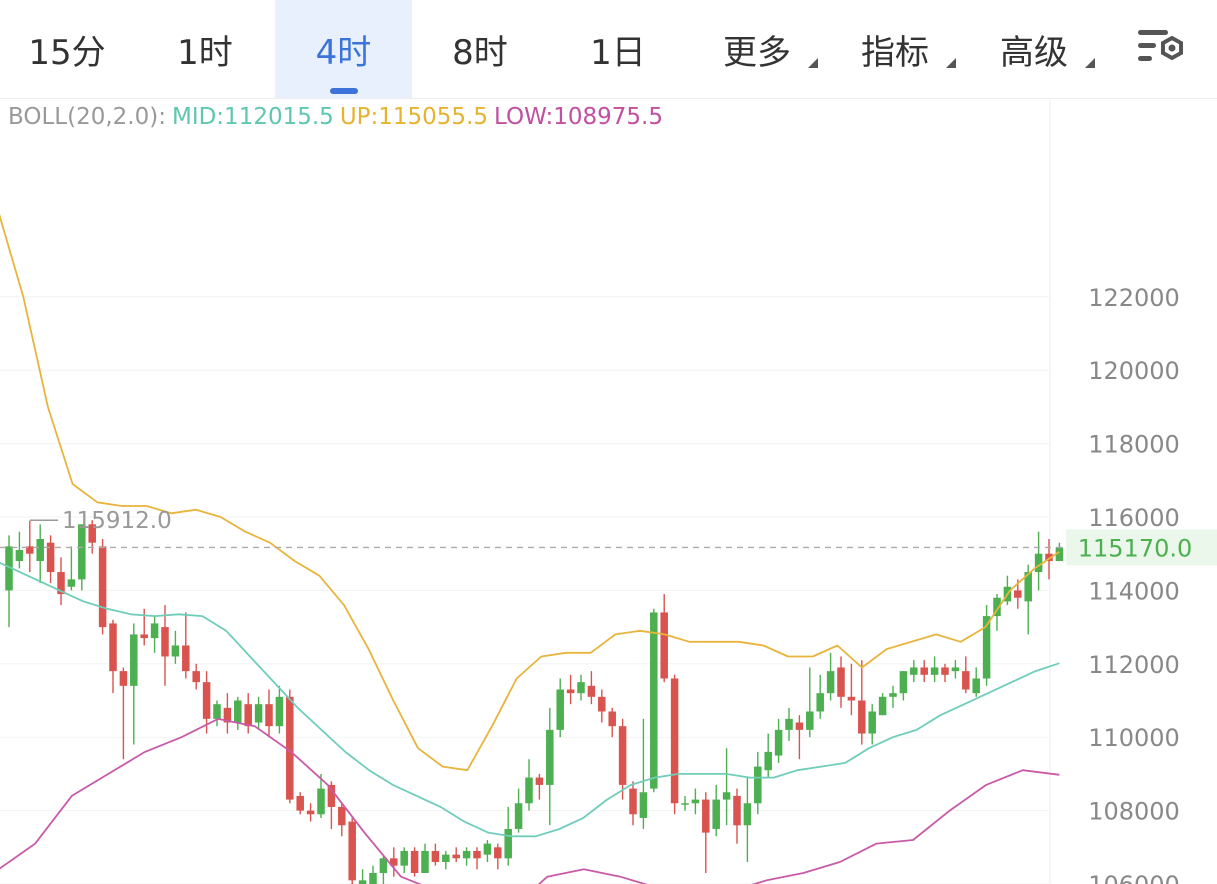 Image resolution: width=1217 pixels, height=884 pixels. I want to click on boll-up-value: UP:115055.5, so click(414, 117).